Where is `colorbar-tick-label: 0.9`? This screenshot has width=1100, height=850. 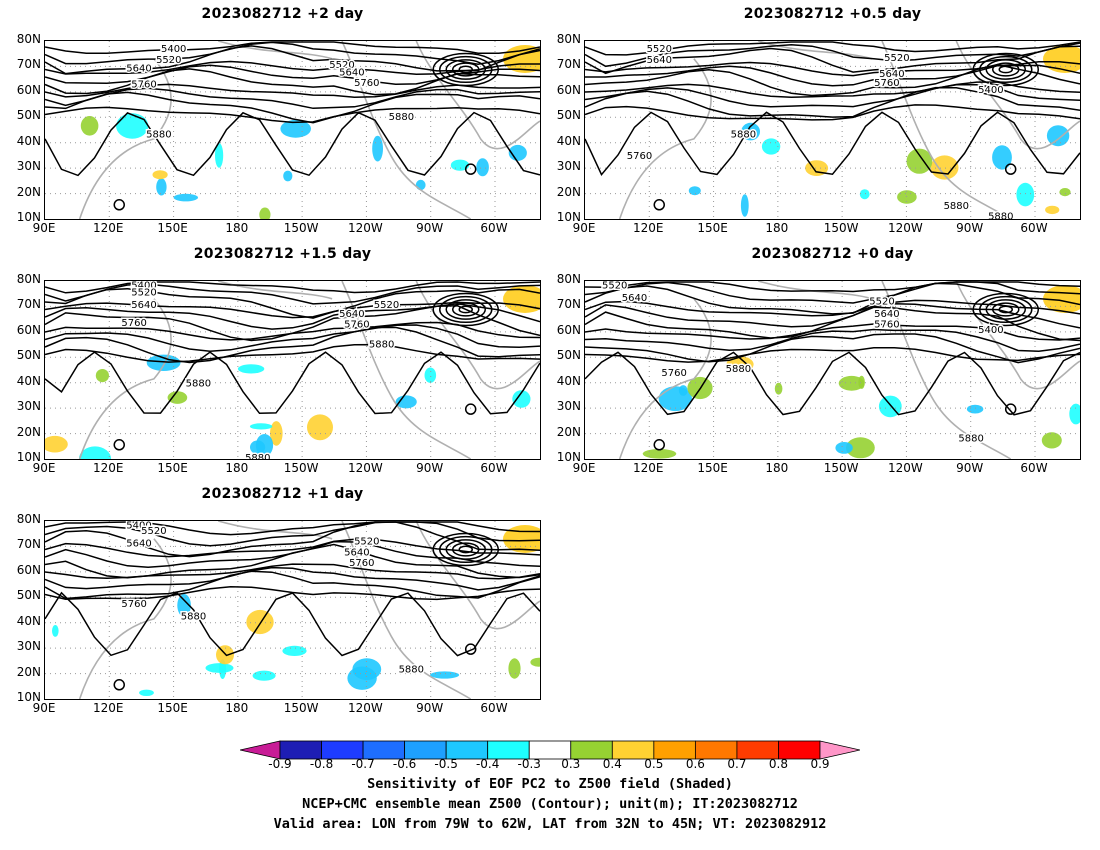
colorbar-tick-label: 0.9 is located at coordinates (820, 764).